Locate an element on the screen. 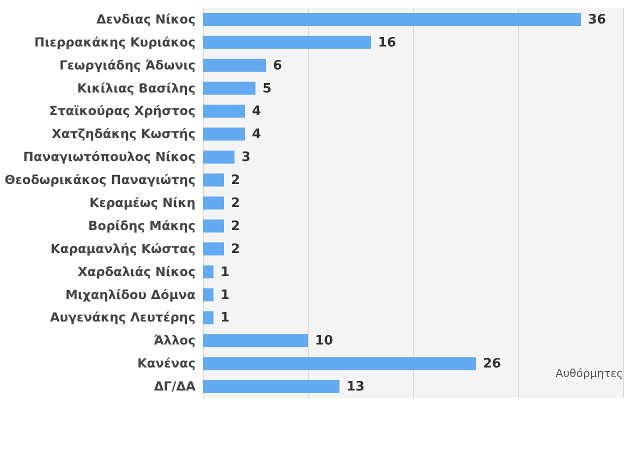 The height and width of the screenshot is (469, 640). data-label: 36 is located at coordinates (597, 20).